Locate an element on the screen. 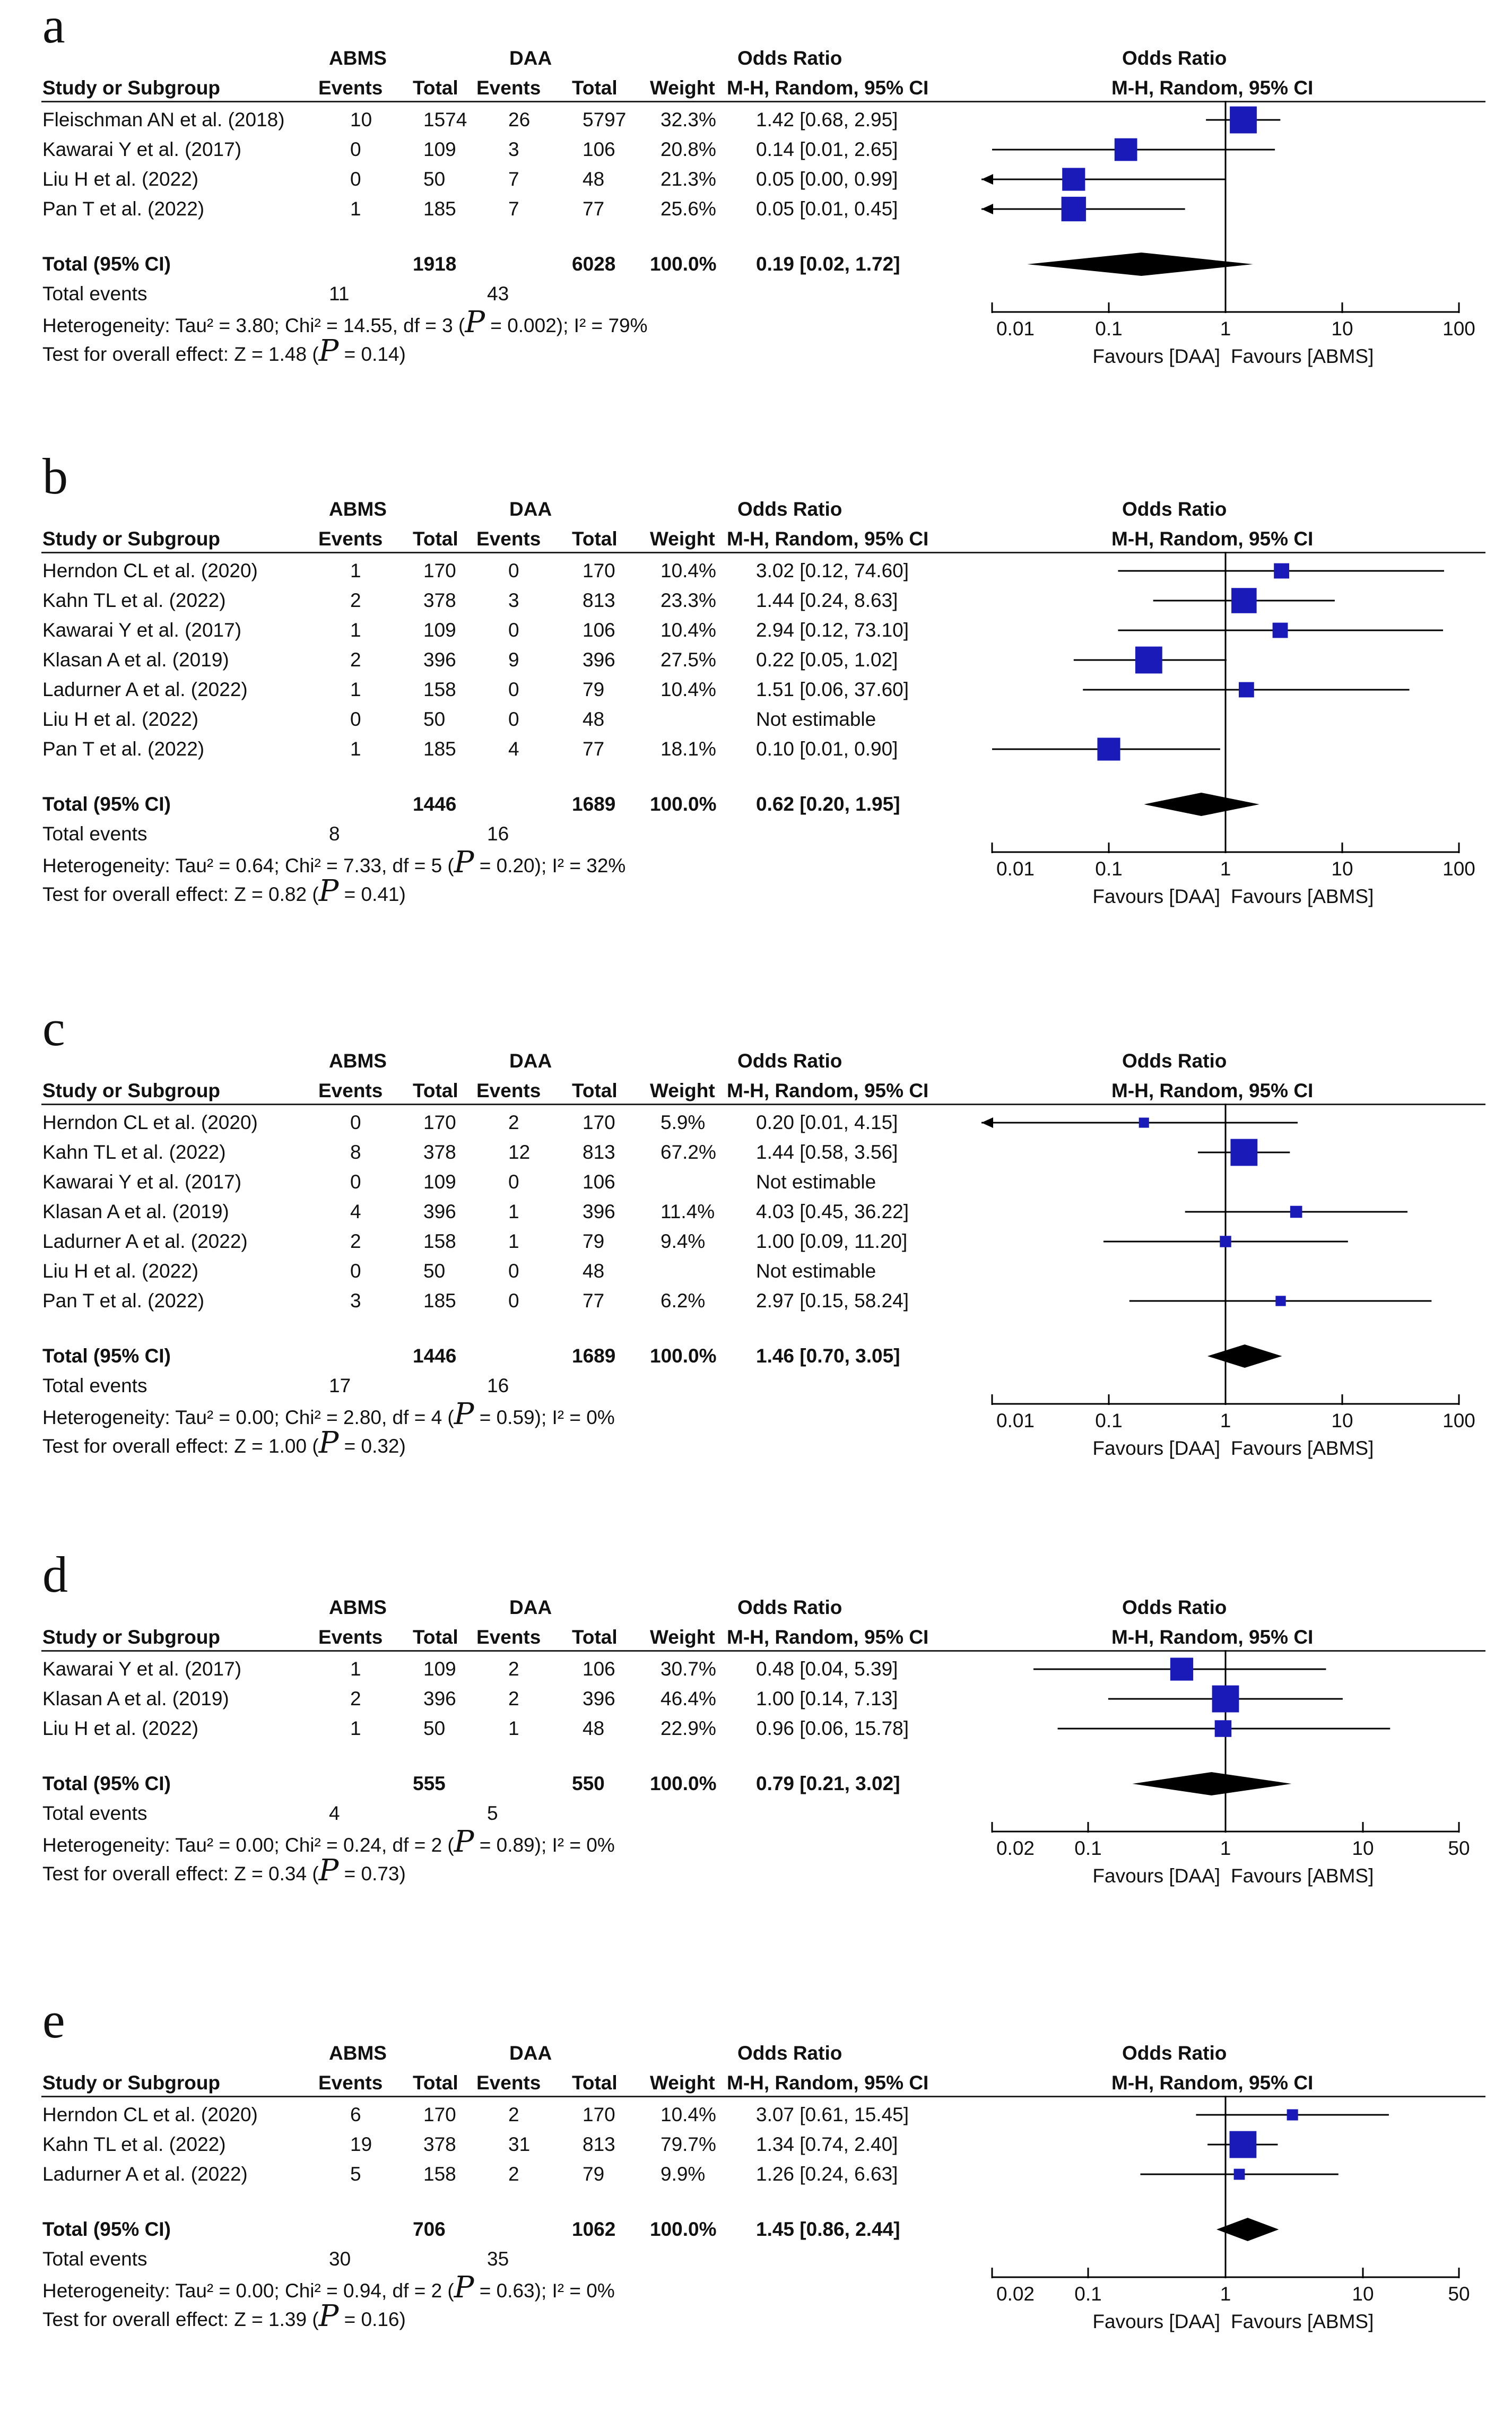 The height and width of the screenshot is (2430, 1512). total-n-a: 555 is located at coordinates (429, 1783).